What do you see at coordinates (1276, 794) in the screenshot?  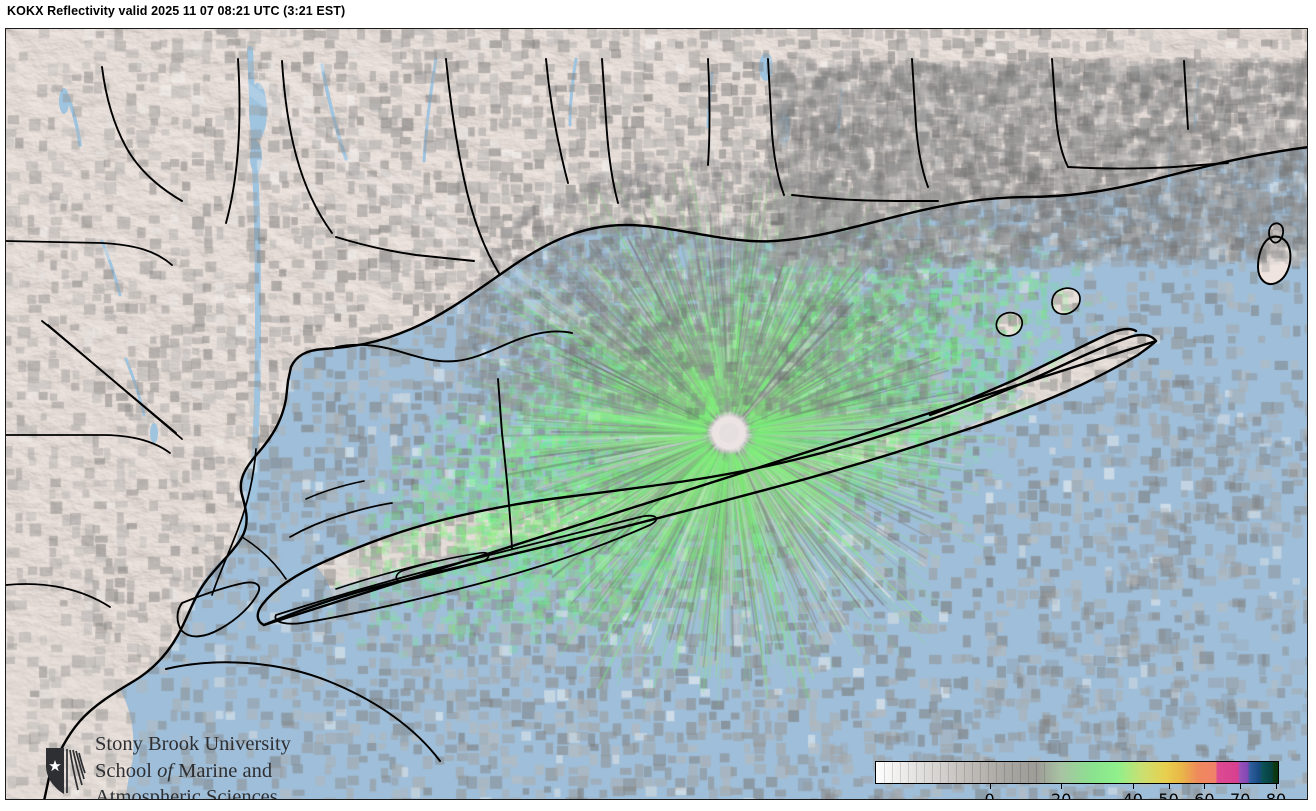 I see `colorbar-tick-label: 80` at bounding box center [1276, 794].